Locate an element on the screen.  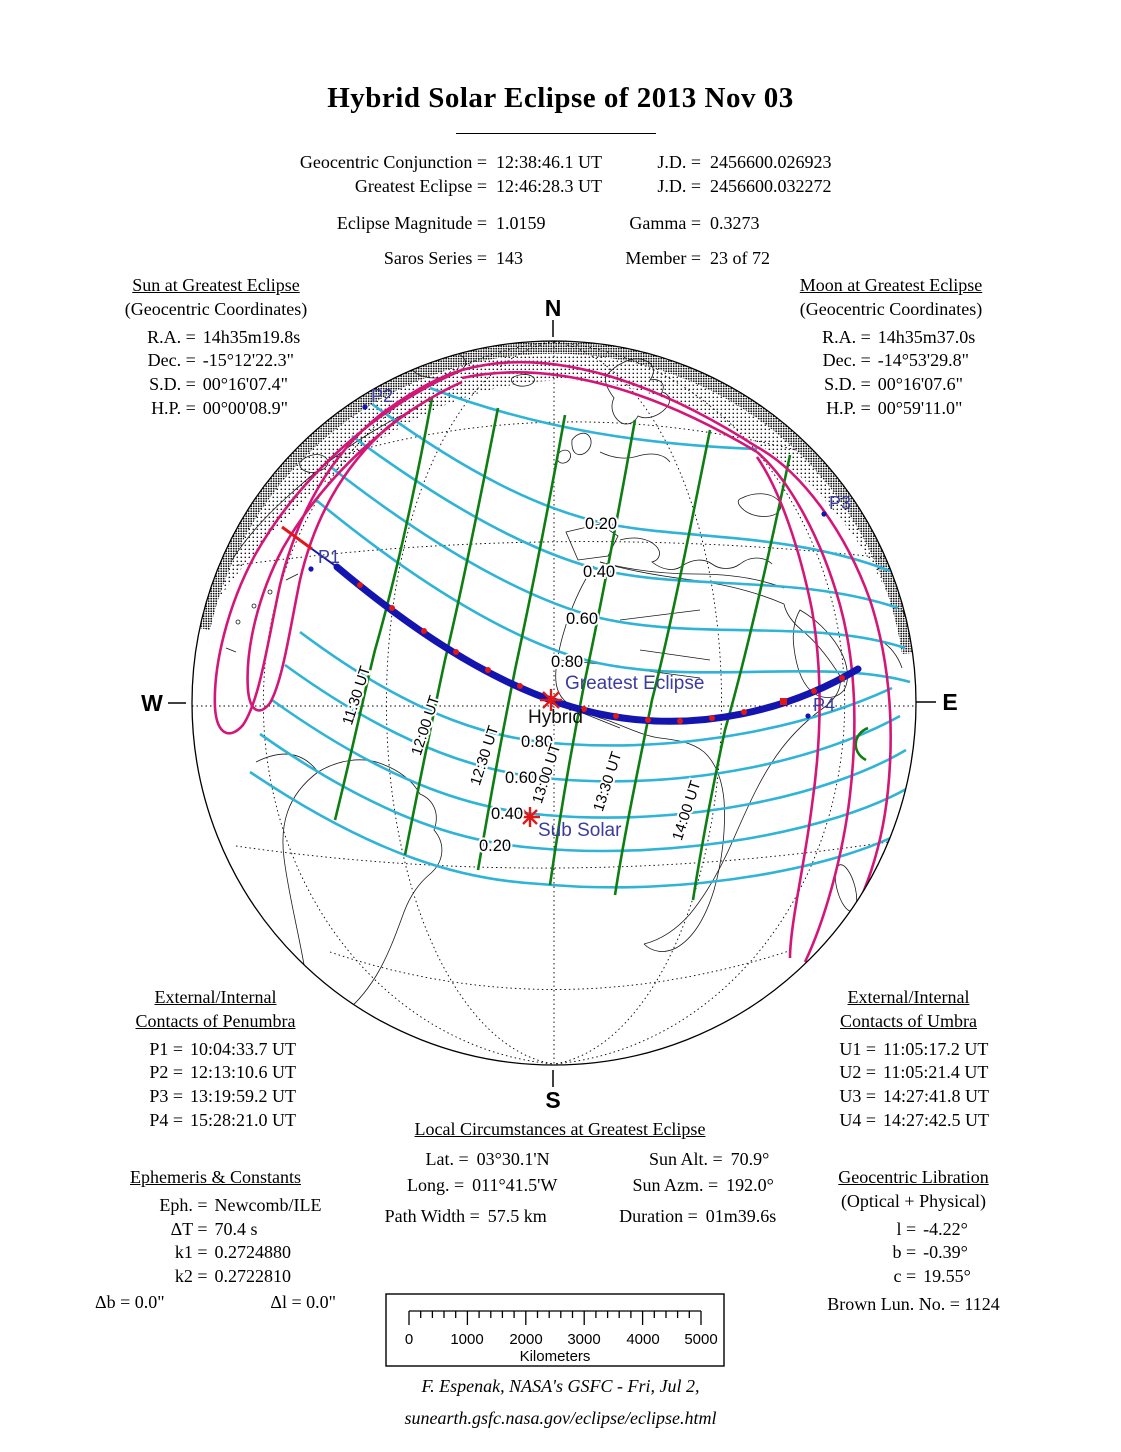
greatest-eclipse-label: Greatest Eclipse is located at coordinates (634, 683).